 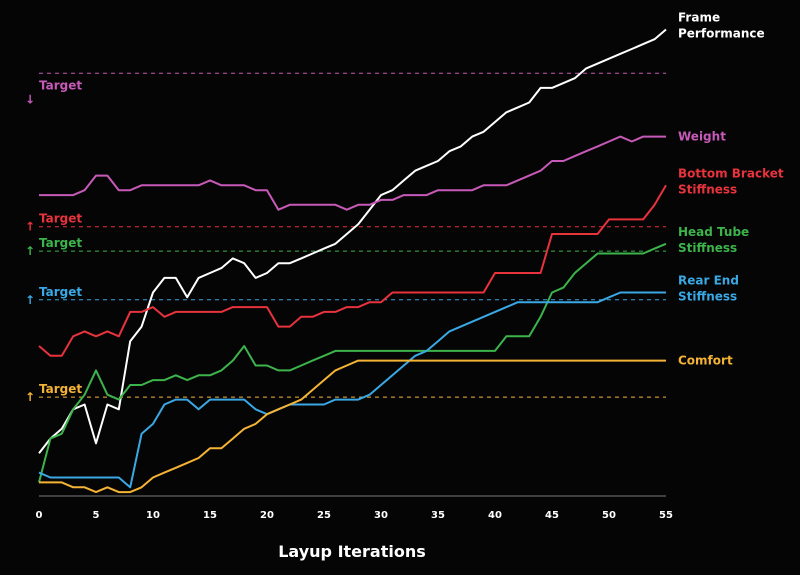 I want to click on x-tick-label: 30, so click(x=381, y=515).